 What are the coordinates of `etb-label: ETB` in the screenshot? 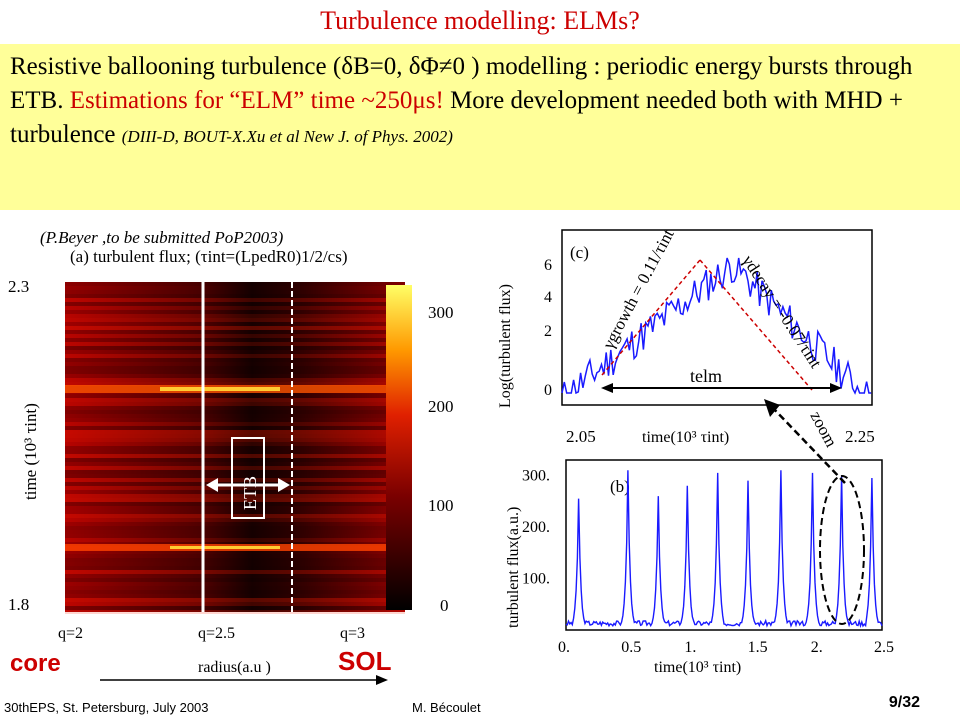 It's located at (250, 493).